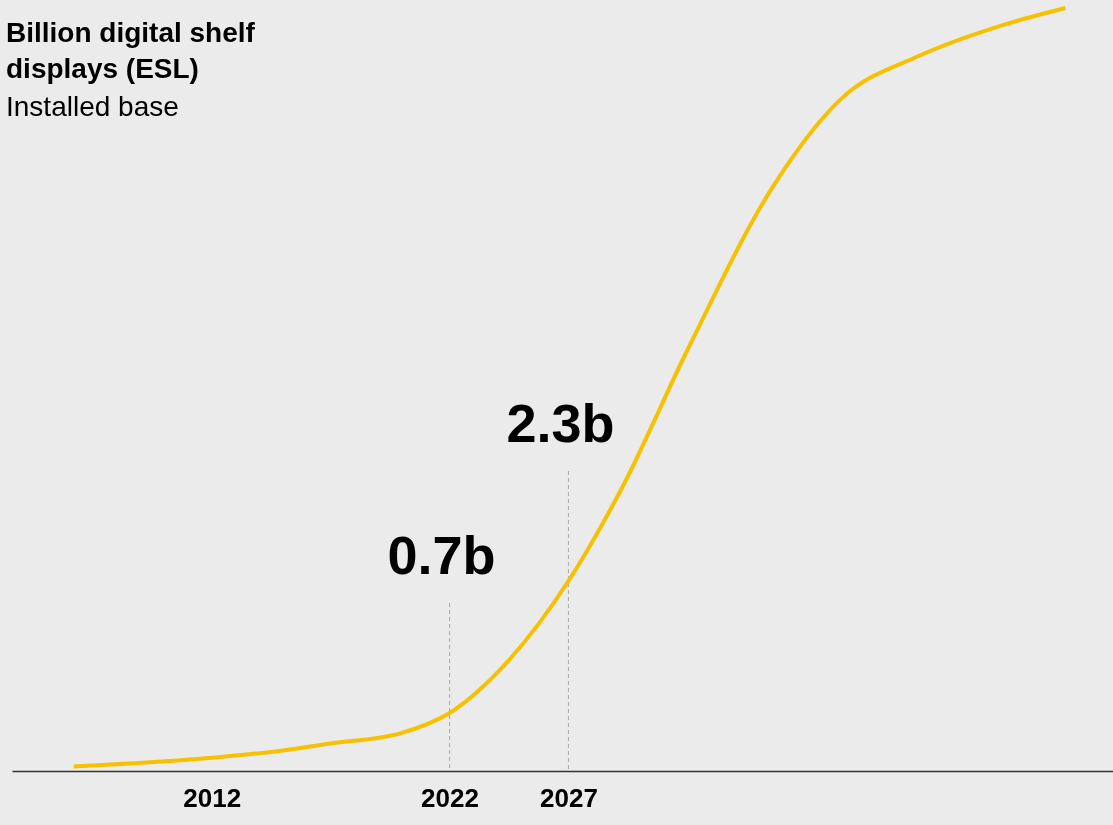 This screenshot has height=825, width=1113. Describe the element at coordinates (441, 555) in the screenshot. I see `annotation: 0.7b` at that location.